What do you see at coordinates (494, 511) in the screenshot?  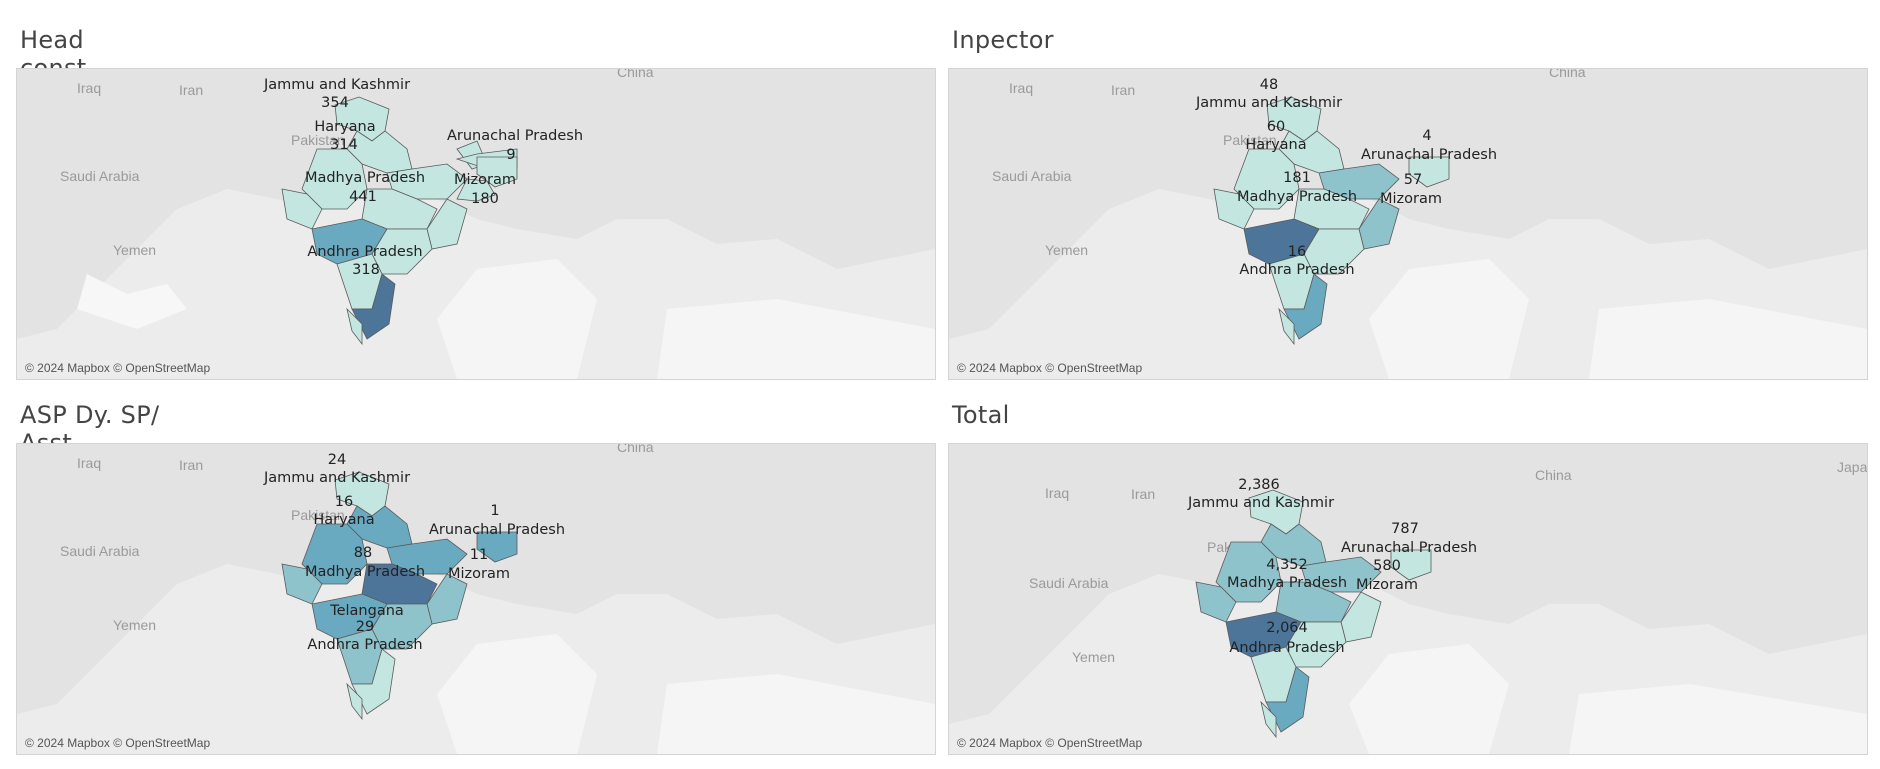 I see `value-arunachal-pradesh: 1` at bounding box center [494, 511].